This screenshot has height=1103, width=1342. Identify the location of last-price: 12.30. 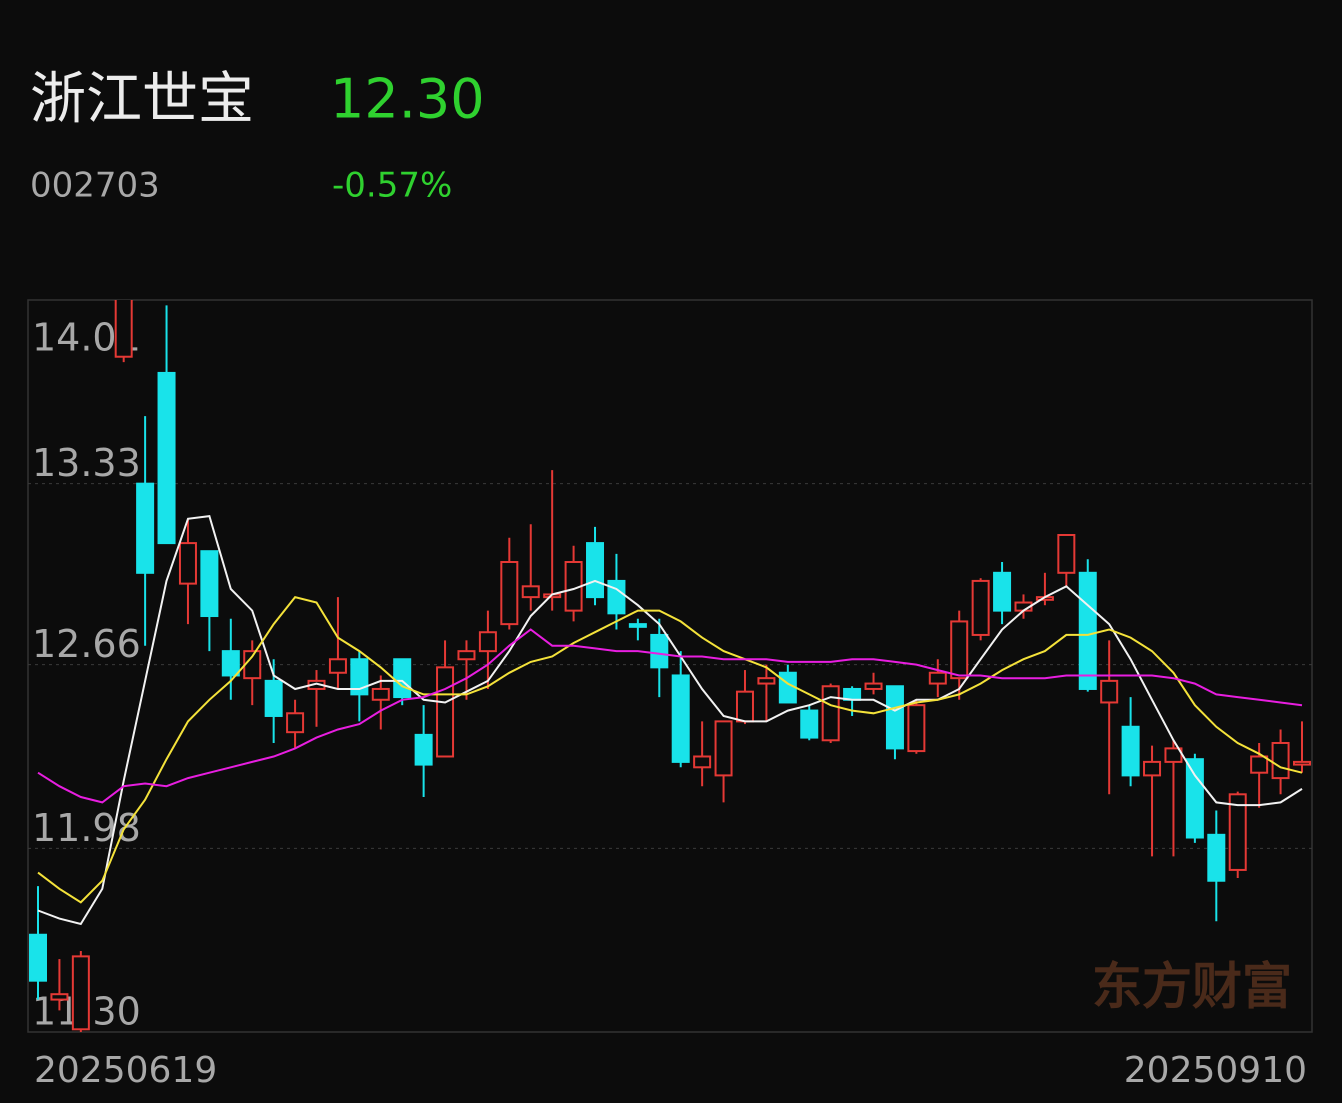
(407, 99).